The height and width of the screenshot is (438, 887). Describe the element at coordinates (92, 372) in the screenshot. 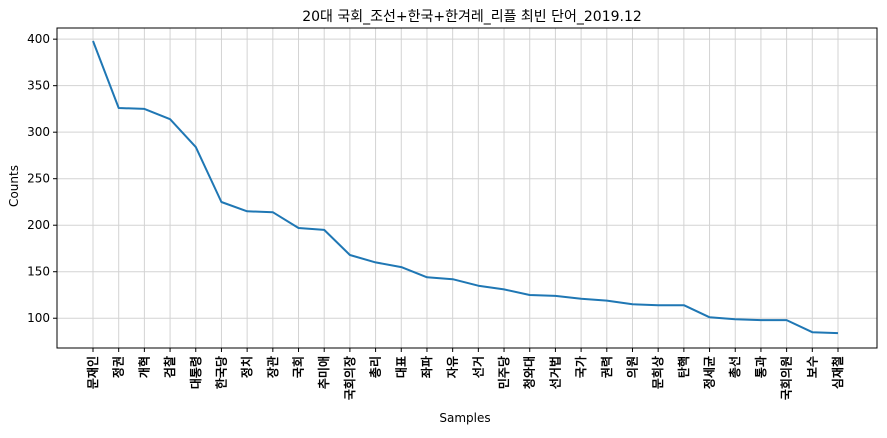

I see `x-tick-label: 문재인` at that location.